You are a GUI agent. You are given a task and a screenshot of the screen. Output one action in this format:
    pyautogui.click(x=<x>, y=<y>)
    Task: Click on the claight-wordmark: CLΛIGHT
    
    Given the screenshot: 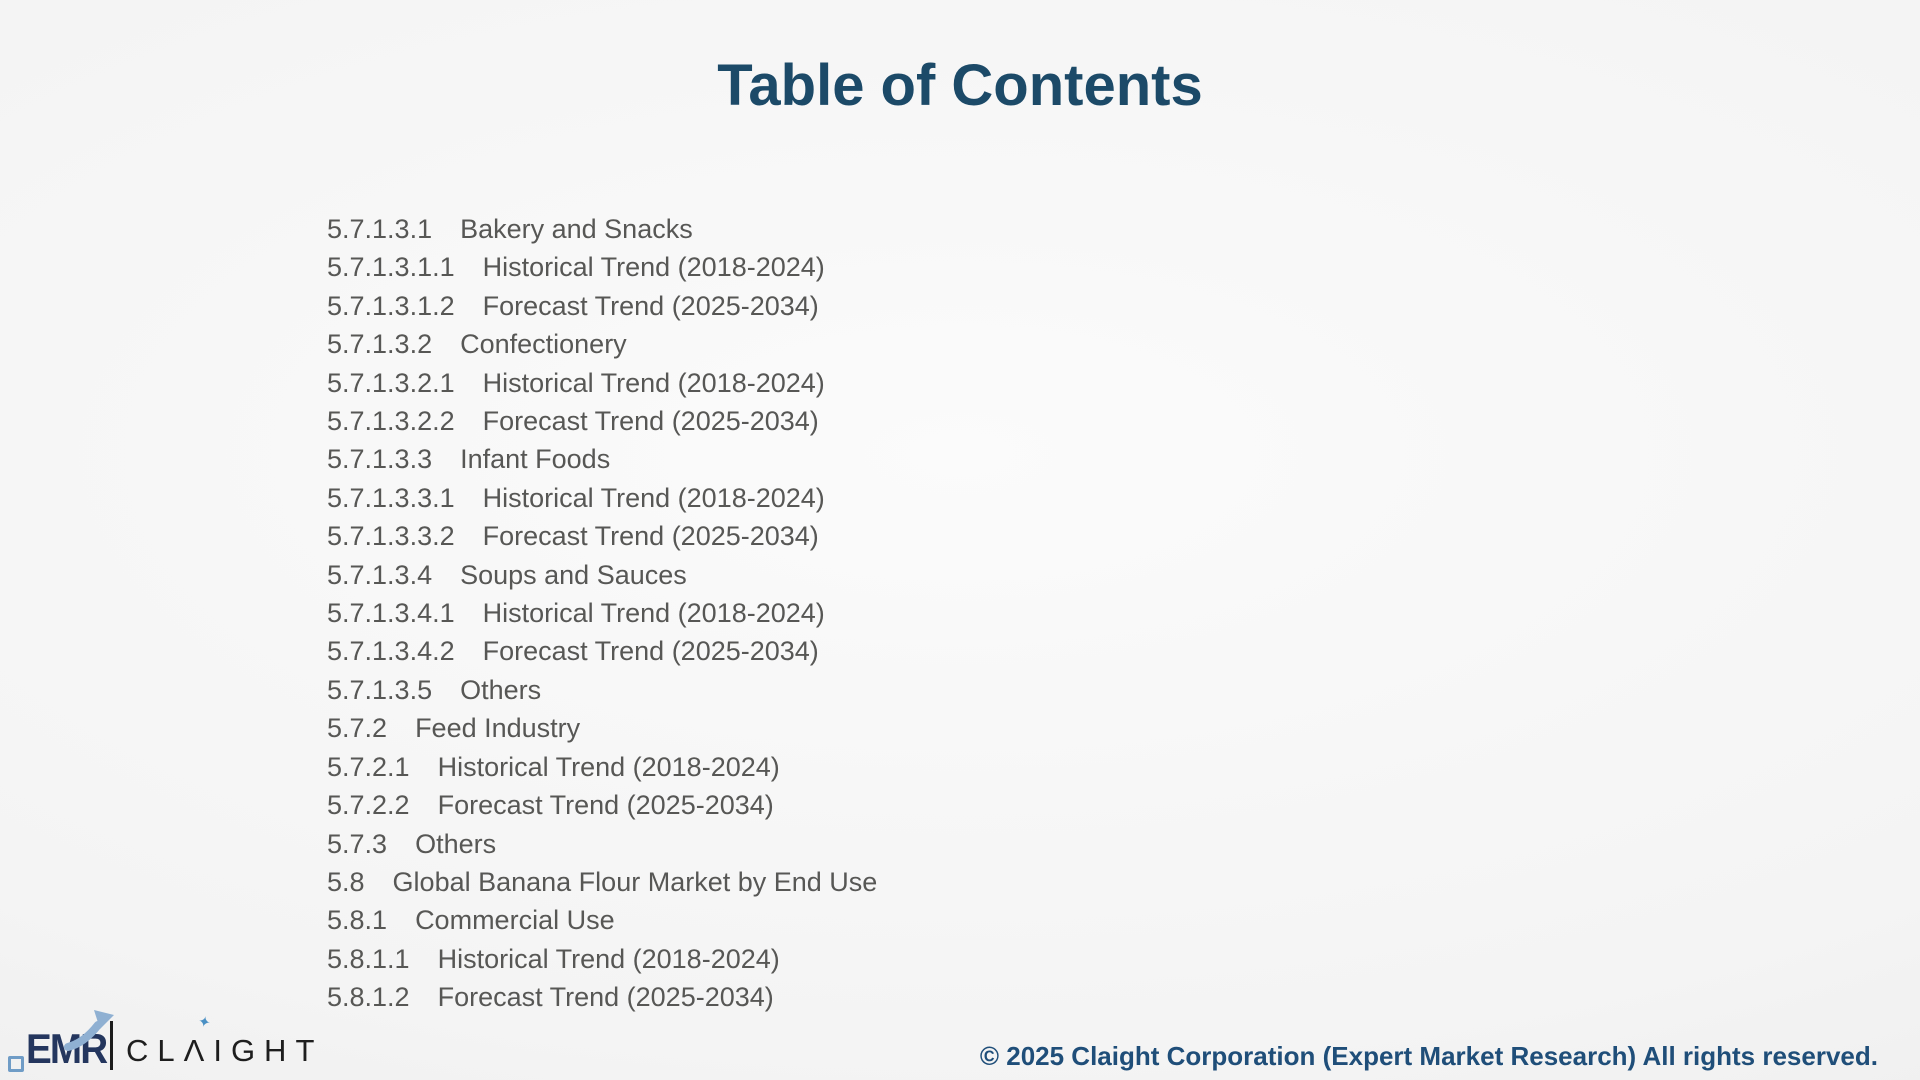 What is the action you would take?
    pyautogui.click(x=225, y=1050)
    